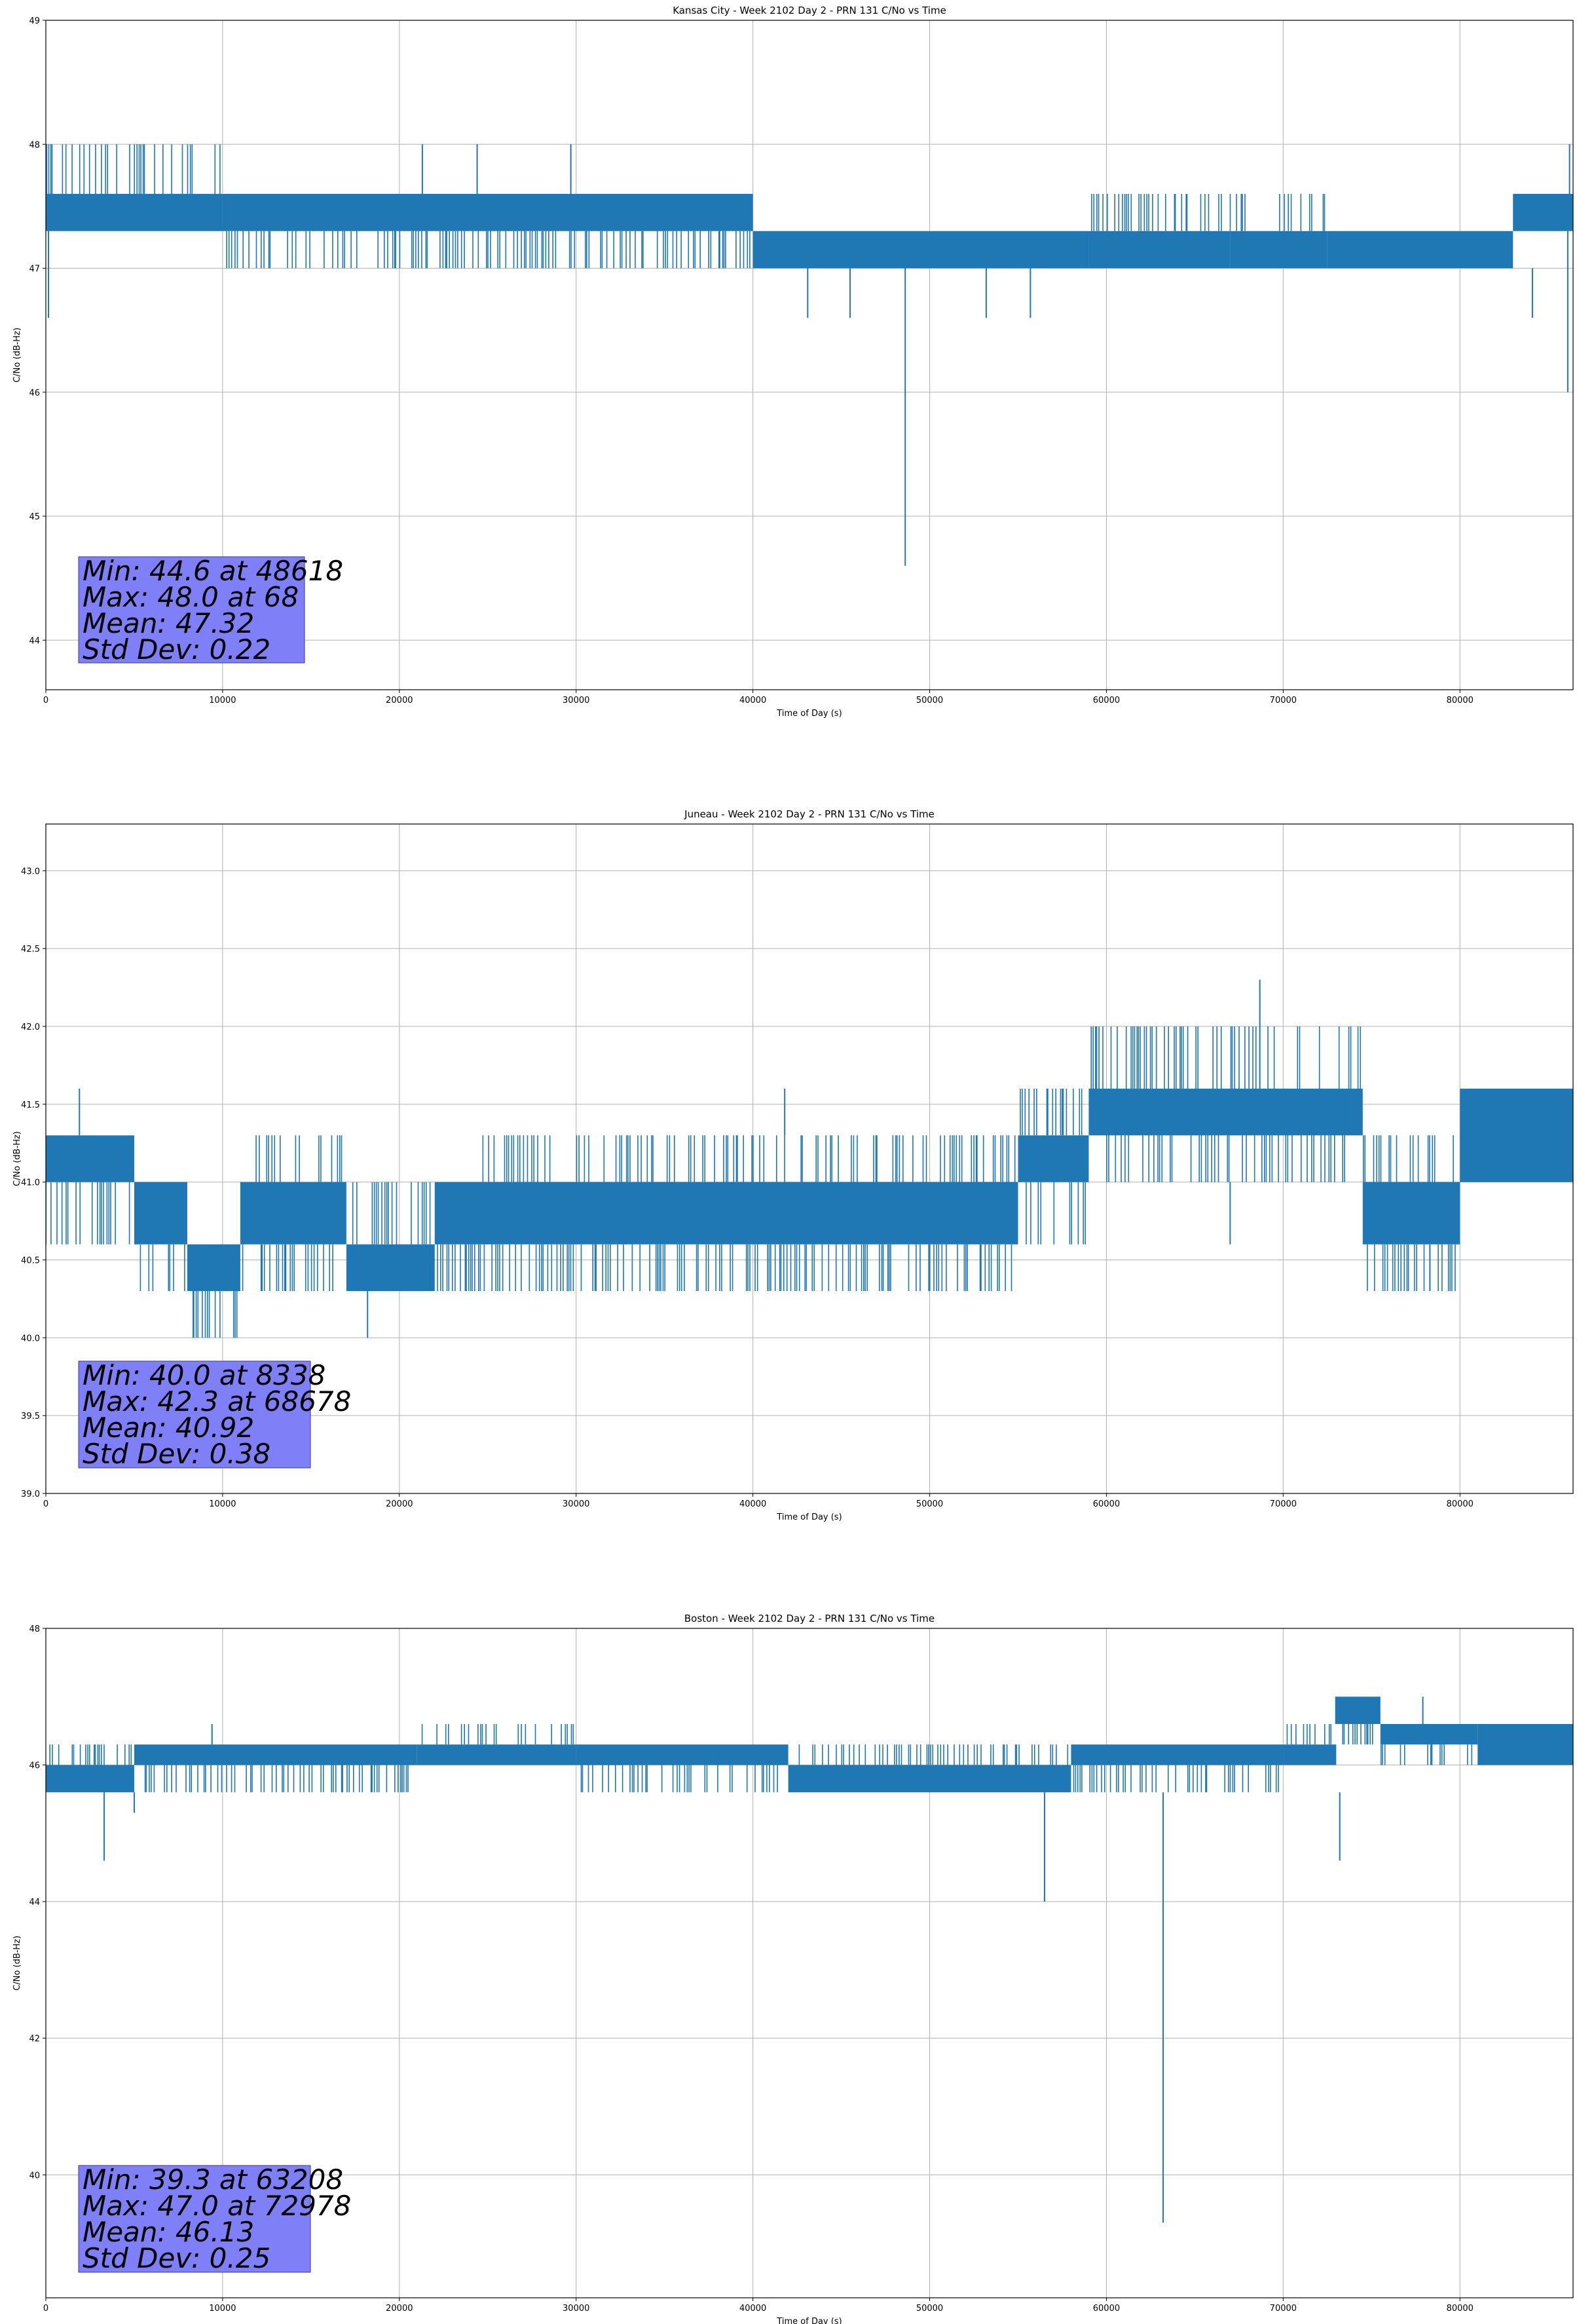 The width and height of the screenshot is (1577, 2324). I want to click on data-series, so click(809, 1158).